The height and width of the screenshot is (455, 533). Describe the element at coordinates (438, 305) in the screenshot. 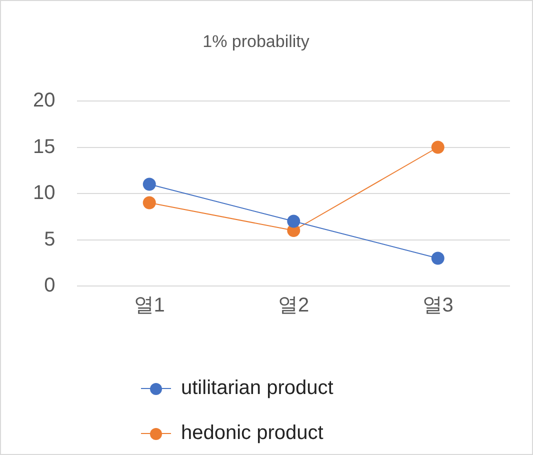

I see `x-tick-label: 열3` at that location.